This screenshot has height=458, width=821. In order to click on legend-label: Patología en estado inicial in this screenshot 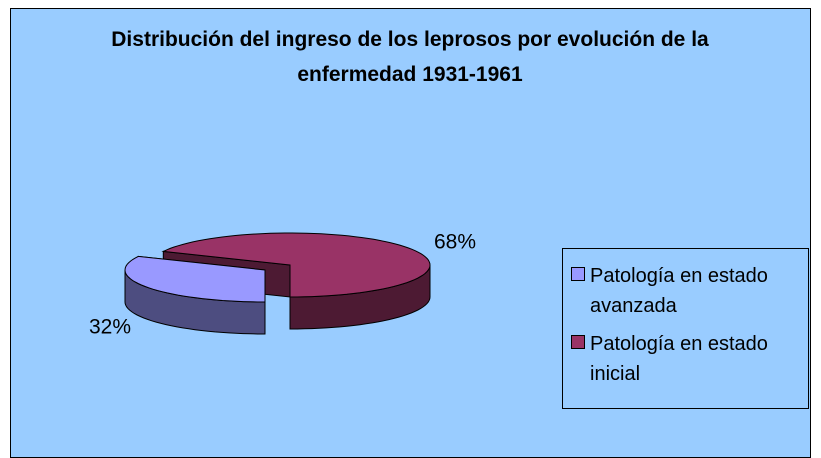, I will do `click(679, 359)`.